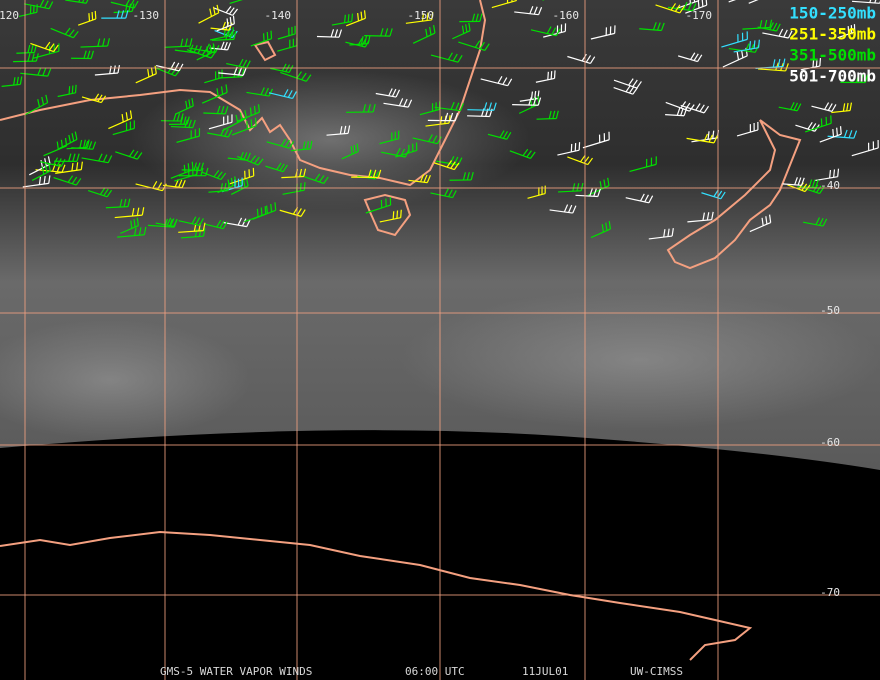 The height and width of the screenshot is (680, 880). I want to click on legend: 150-250mb 251-350mb 351-500mb 501-700mb, so click(832, 45).